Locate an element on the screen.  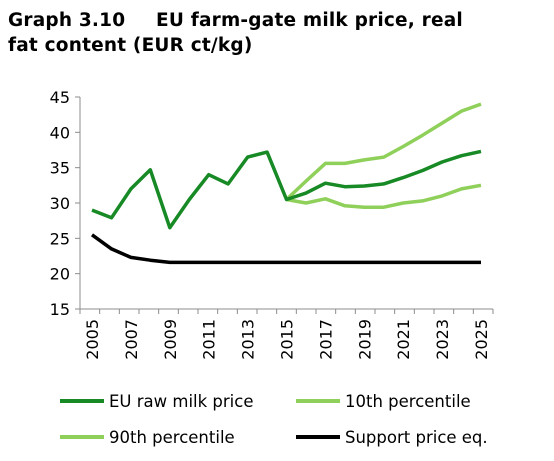
legend-label-2: 90th percentile is located at coordinates (172, 437).